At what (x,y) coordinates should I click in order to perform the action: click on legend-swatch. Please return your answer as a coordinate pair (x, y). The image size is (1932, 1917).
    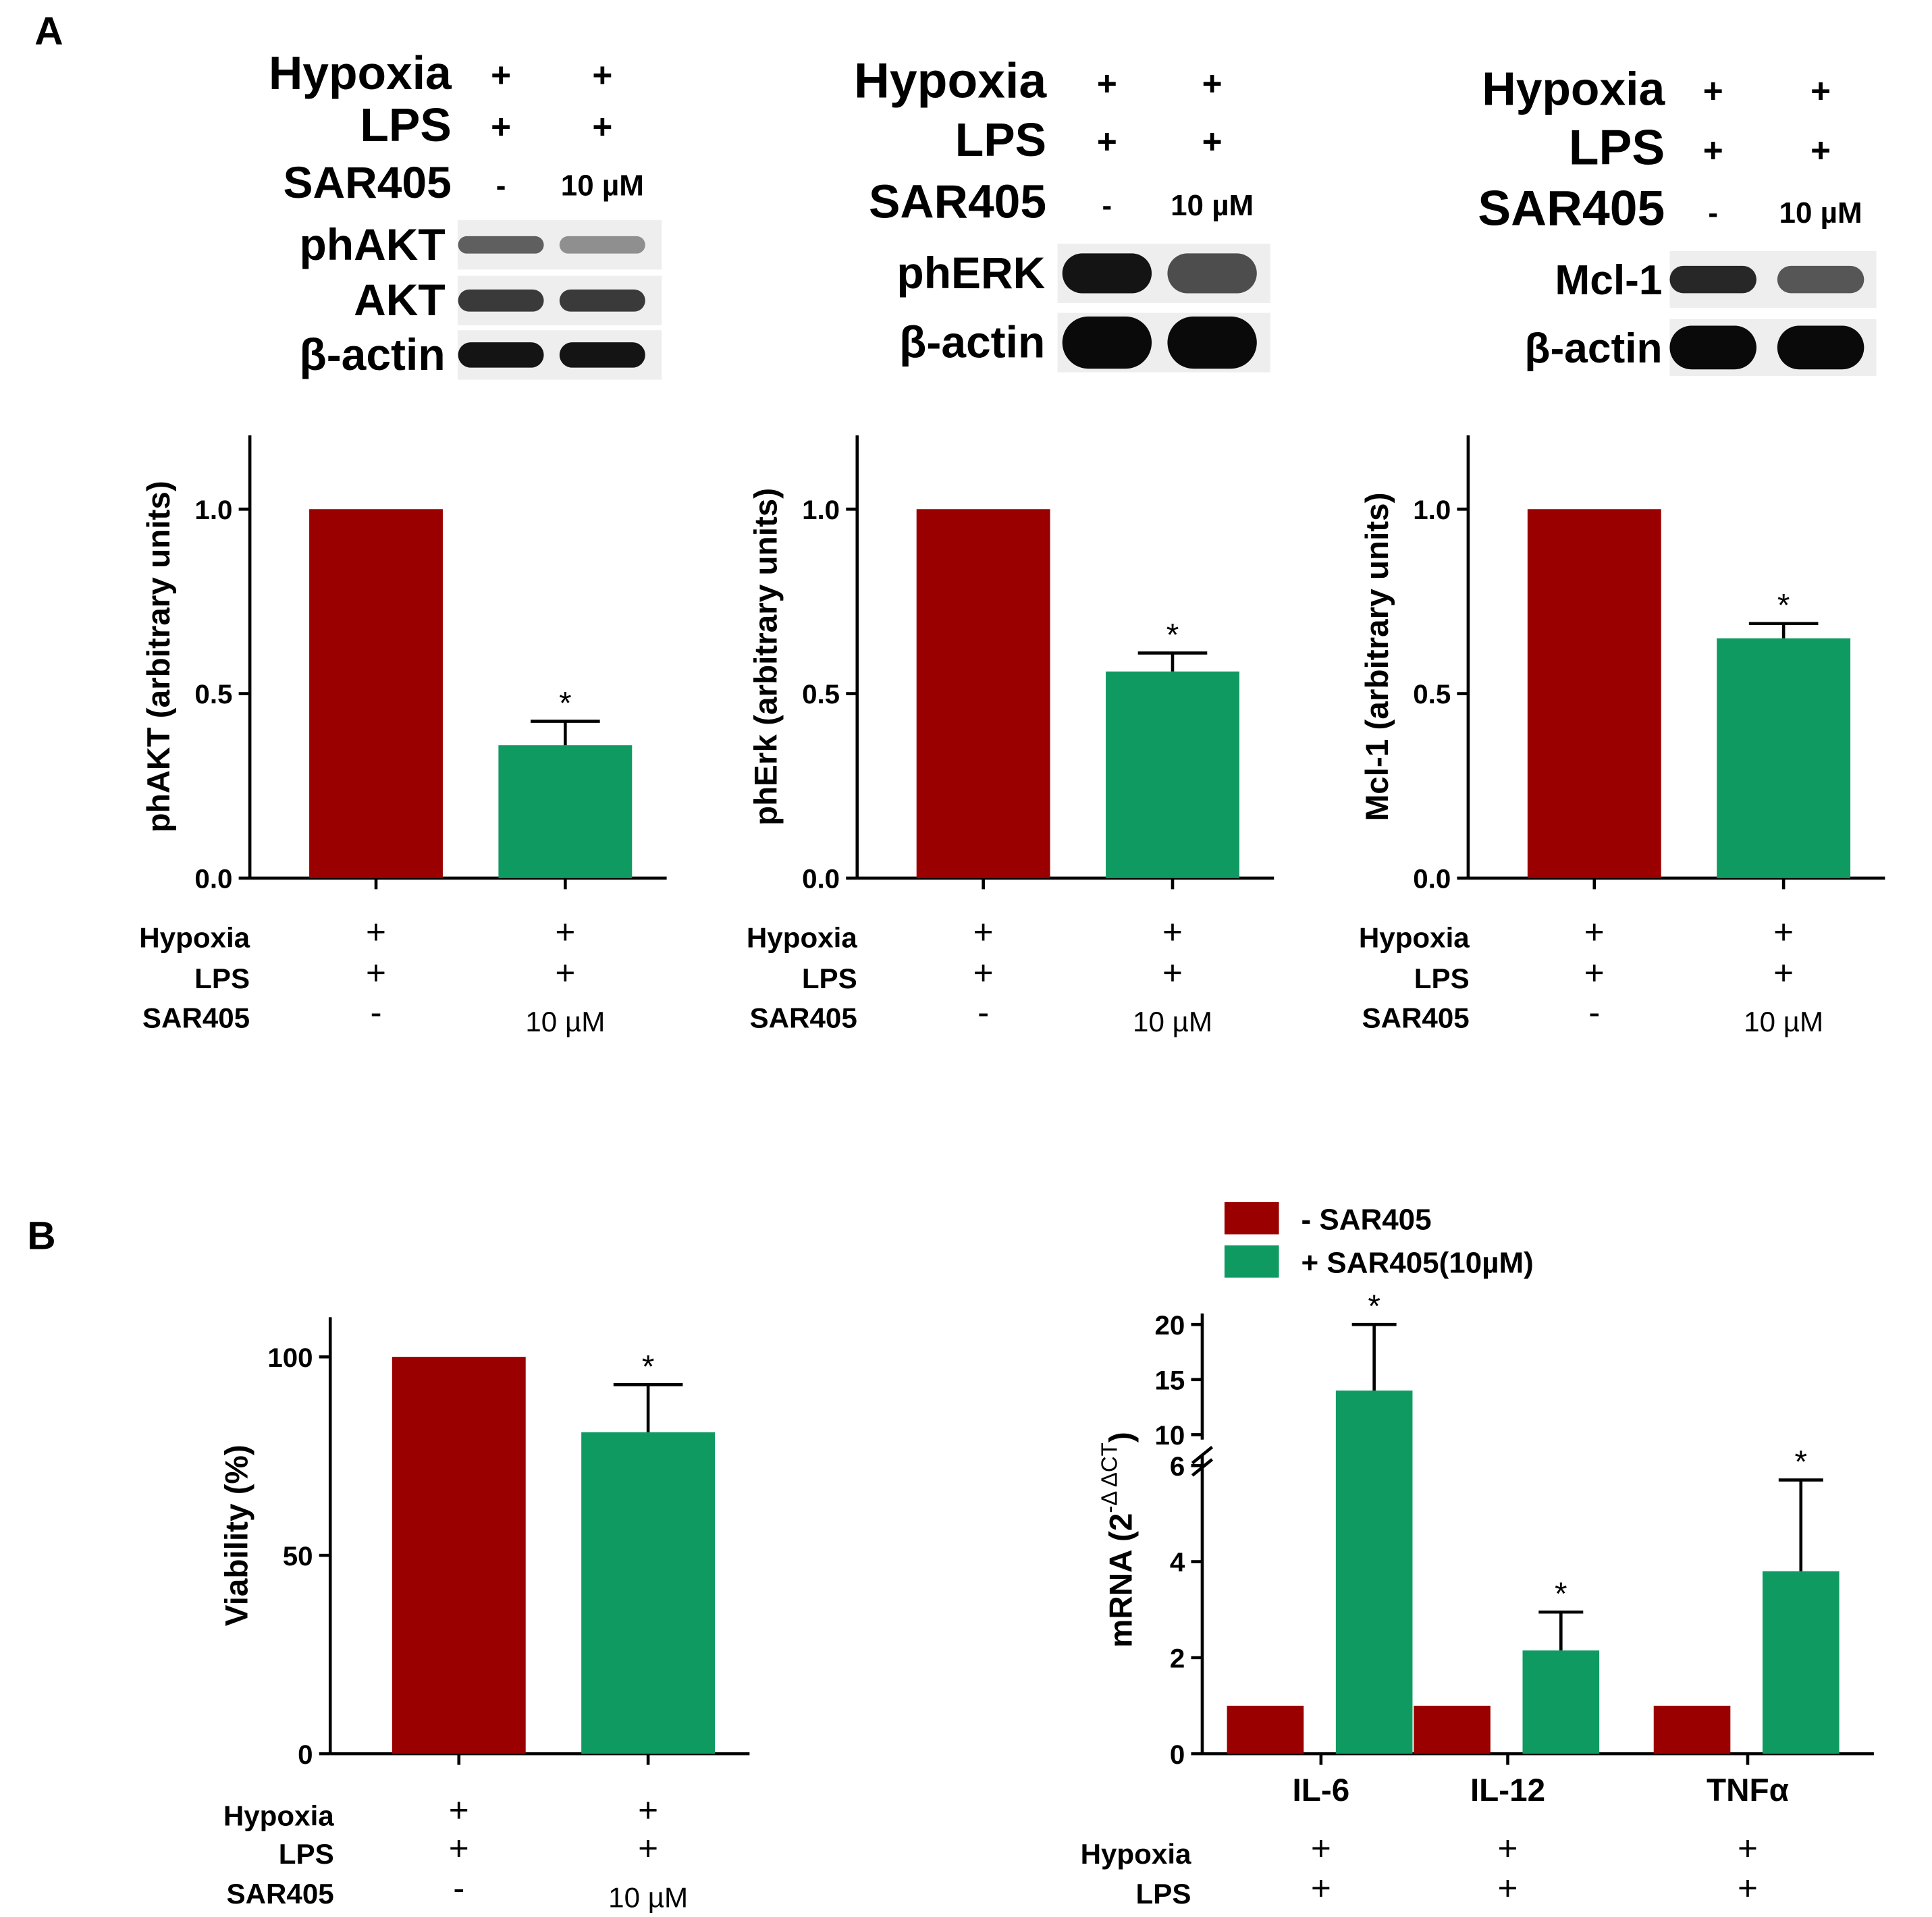
    Looking at the image, I should click on (1252, 1261).